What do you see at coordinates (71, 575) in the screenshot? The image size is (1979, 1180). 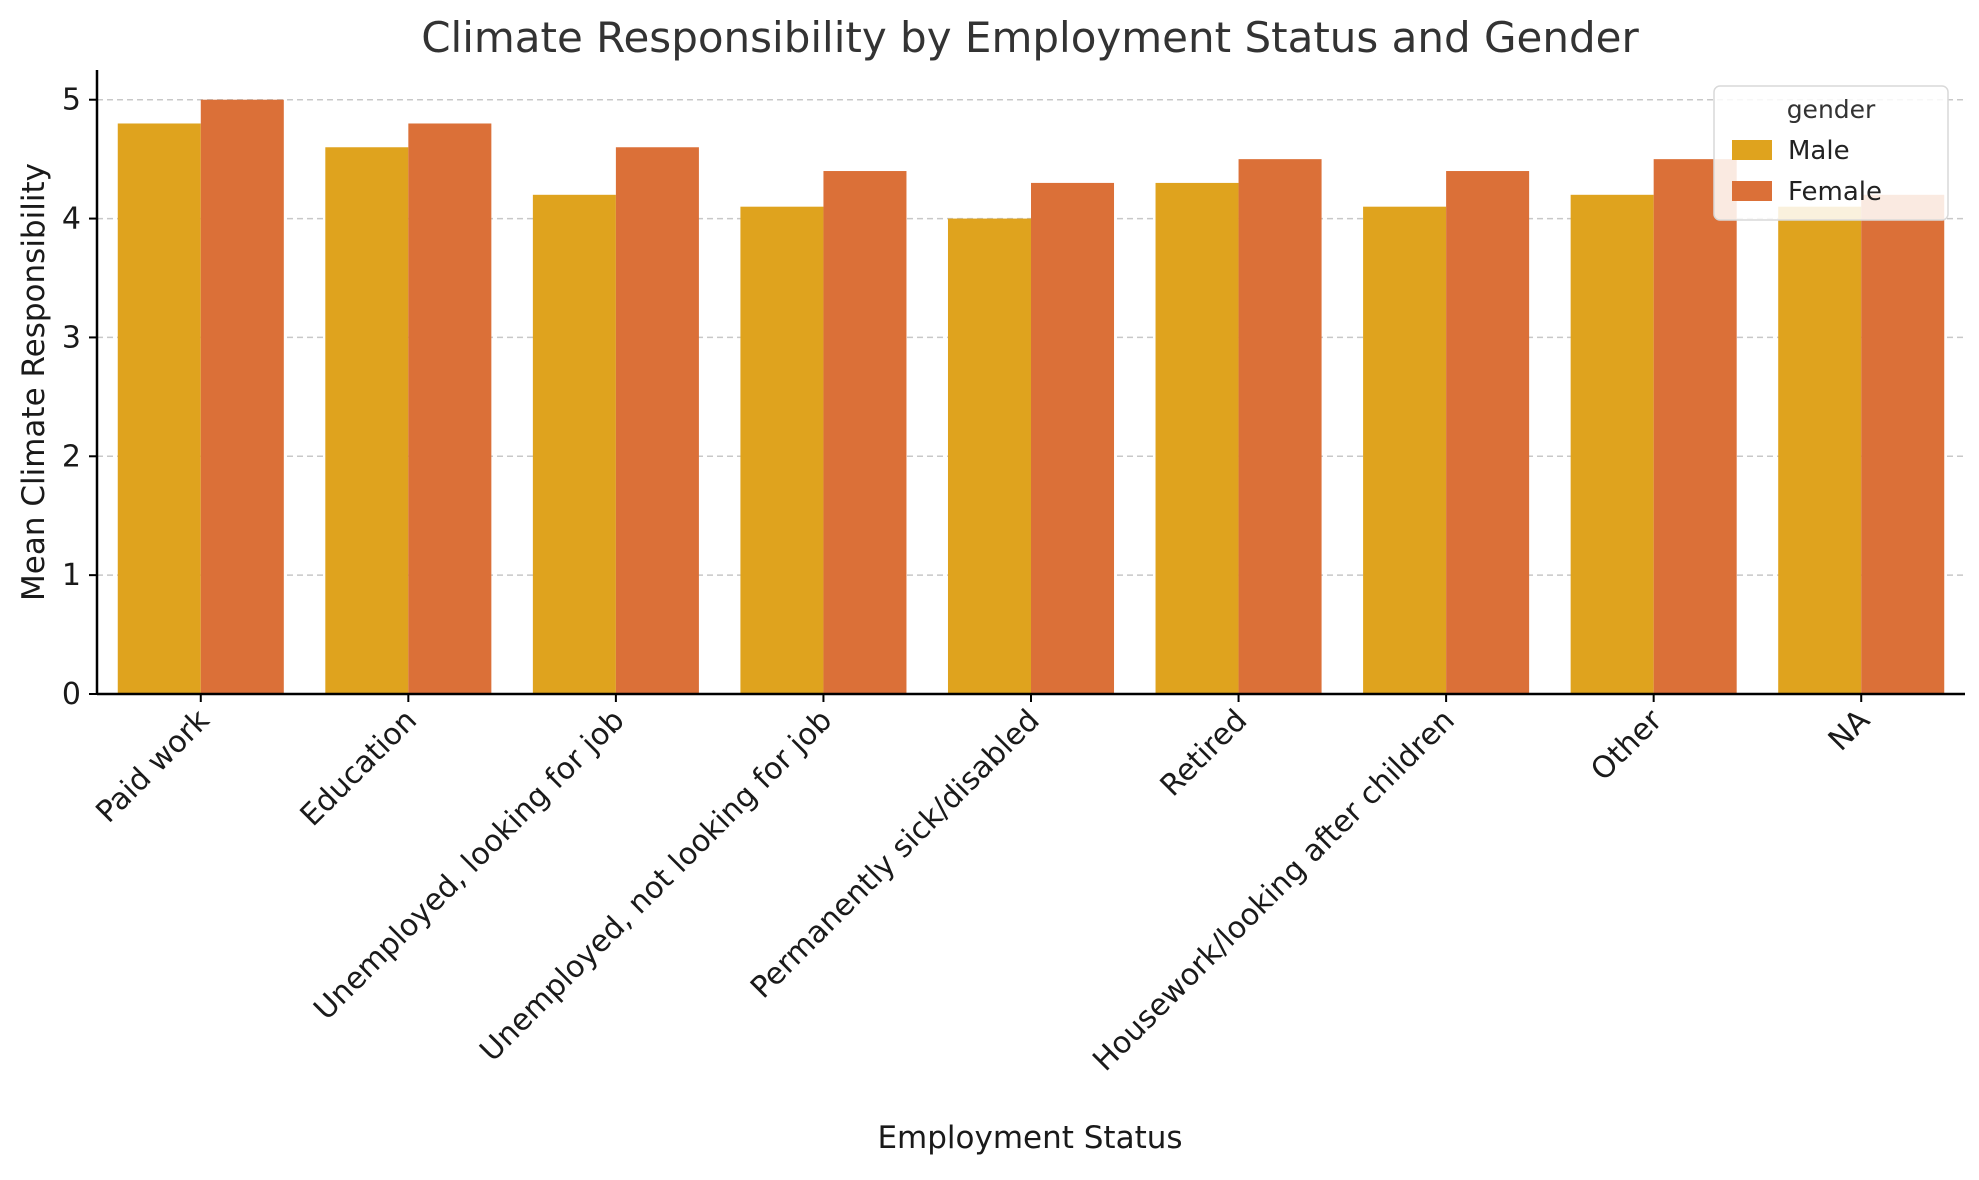 I see `y-tick-label: 1` at bounding box center [71, 575].